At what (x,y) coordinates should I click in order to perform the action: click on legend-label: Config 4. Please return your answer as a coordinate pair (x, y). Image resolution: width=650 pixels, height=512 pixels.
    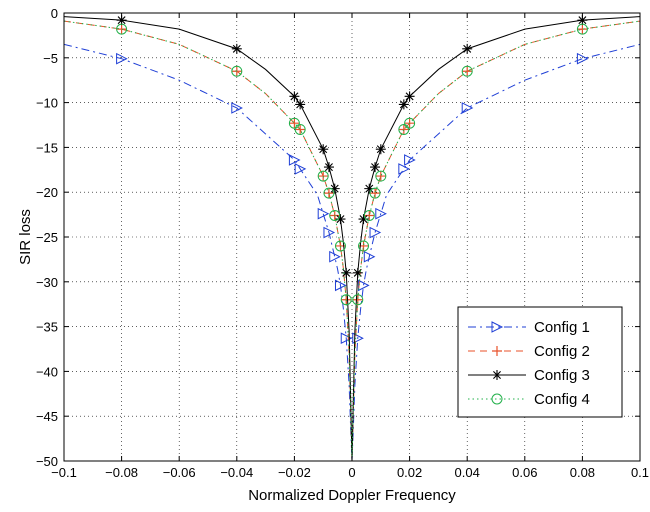
    Looking at the image, I should click on (562, 399).